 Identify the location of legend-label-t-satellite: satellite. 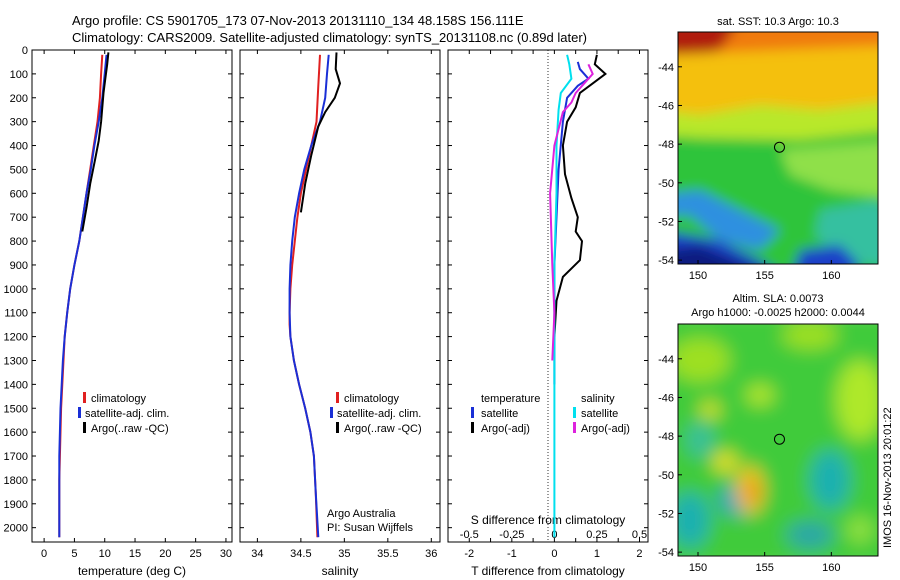
(499, 414).